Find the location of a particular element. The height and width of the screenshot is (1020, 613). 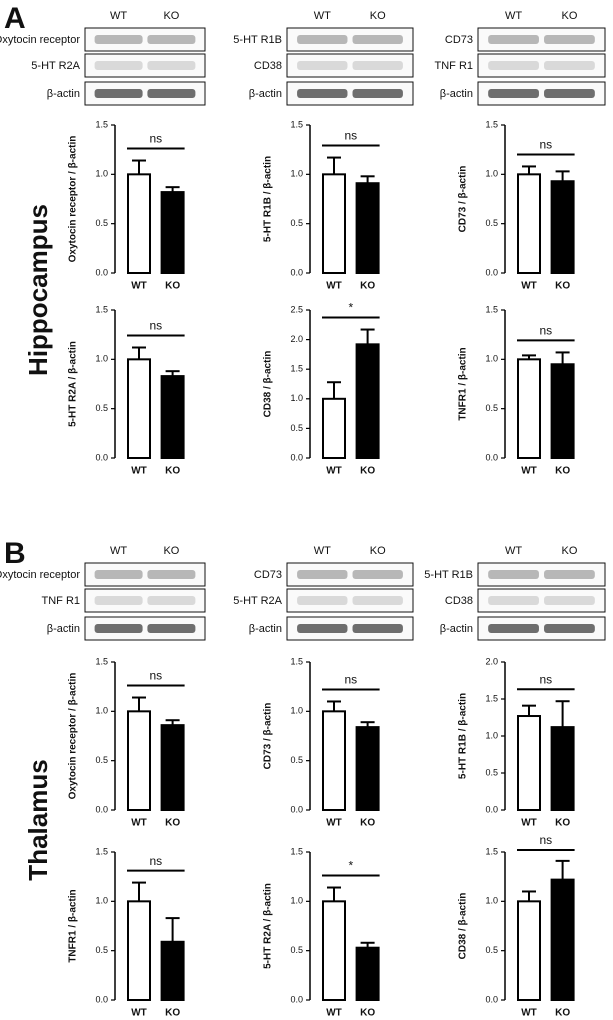

region-label: Hippocampus is located at coordinates (38, 290).